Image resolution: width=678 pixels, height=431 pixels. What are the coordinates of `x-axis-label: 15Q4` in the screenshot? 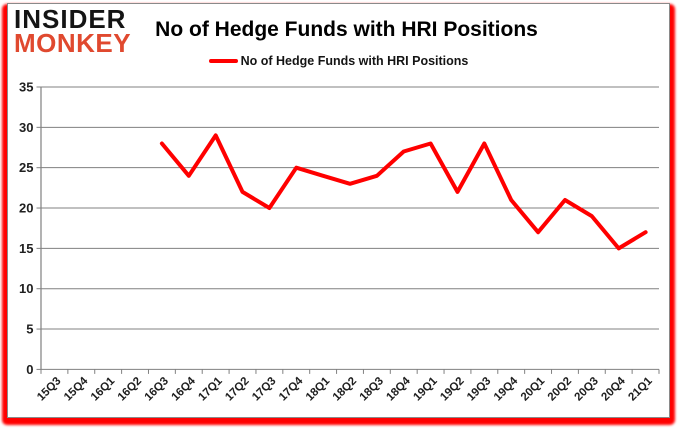 It's located at (76, 389).